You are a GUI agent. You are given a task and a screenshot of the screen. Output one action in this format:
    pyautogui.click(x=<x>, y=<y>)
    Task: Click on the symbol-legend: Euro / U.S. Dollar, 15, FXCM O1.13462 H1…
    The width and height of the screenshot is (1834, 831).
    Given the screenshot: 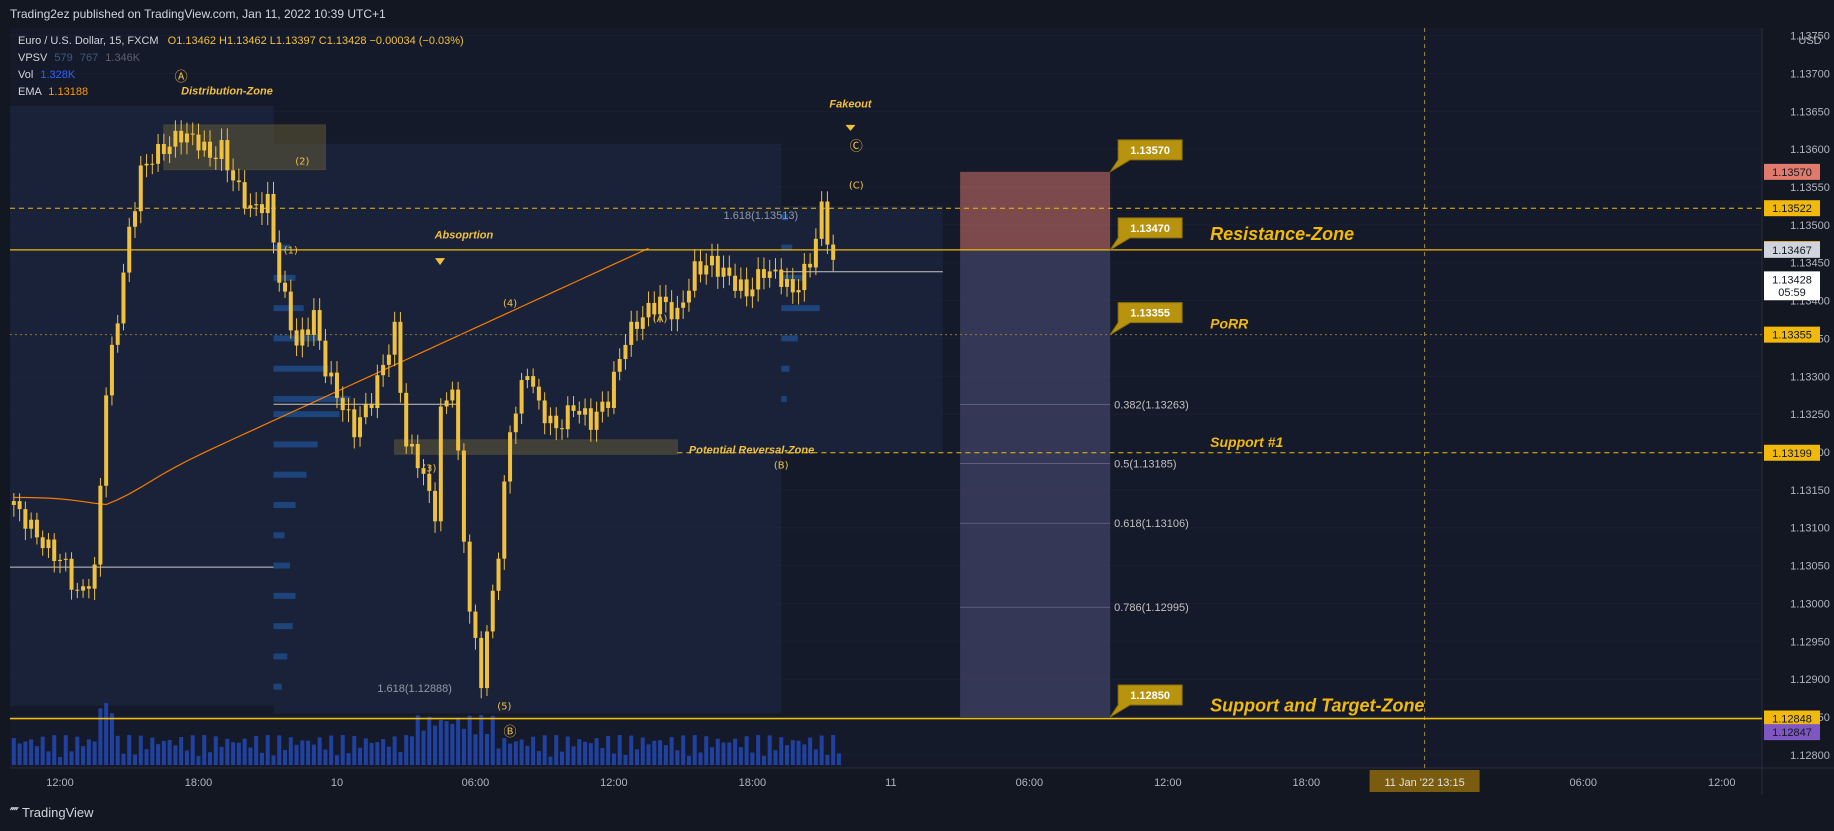 What is the action you would take?
    pyautogui.click(x=241, y=41)
    